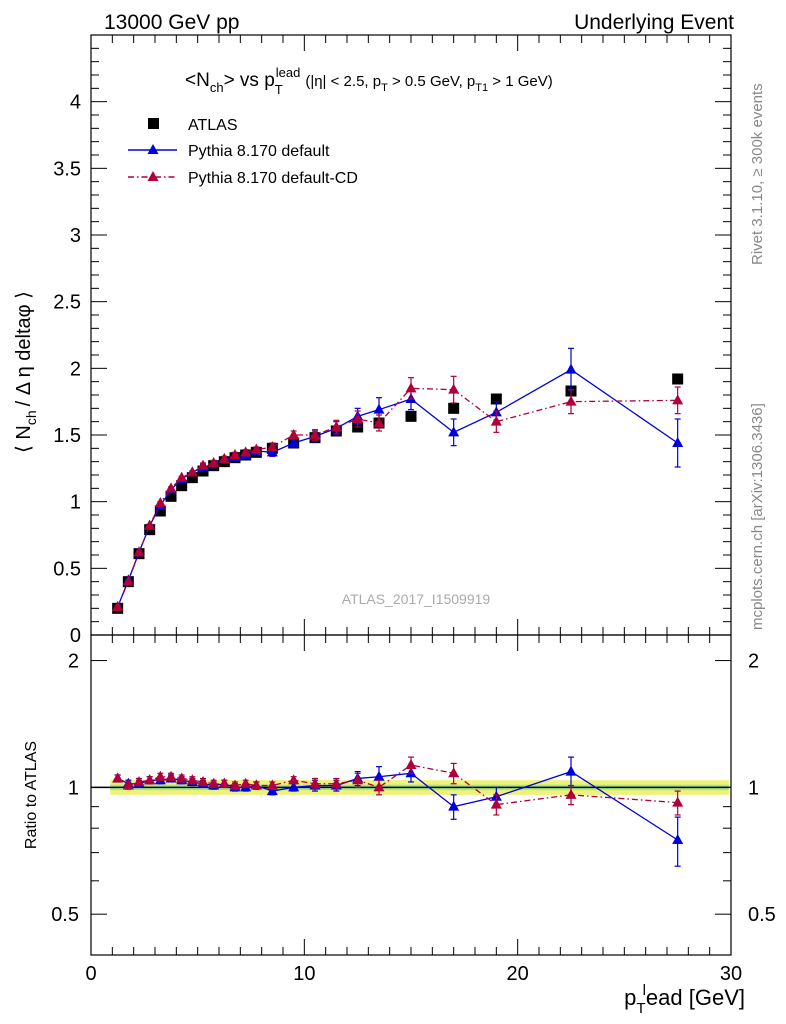  Describe the element at coordinates (75, 369) in the screenshot. I see `main-y-tick-label: 2` at that location.